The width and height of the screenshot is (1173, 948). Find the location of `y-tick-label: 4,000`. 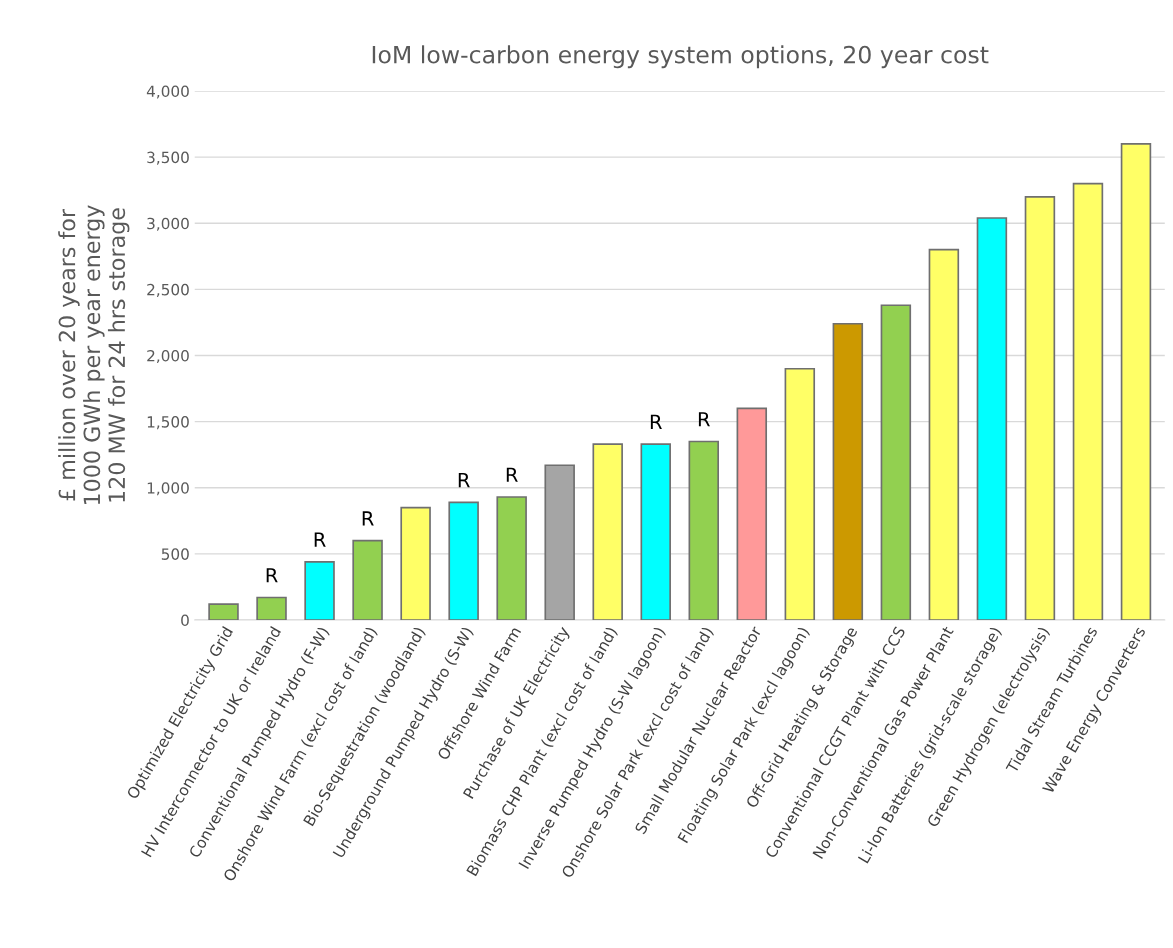

y-tick-label: 4,000 is located at coordinates (167, 92).